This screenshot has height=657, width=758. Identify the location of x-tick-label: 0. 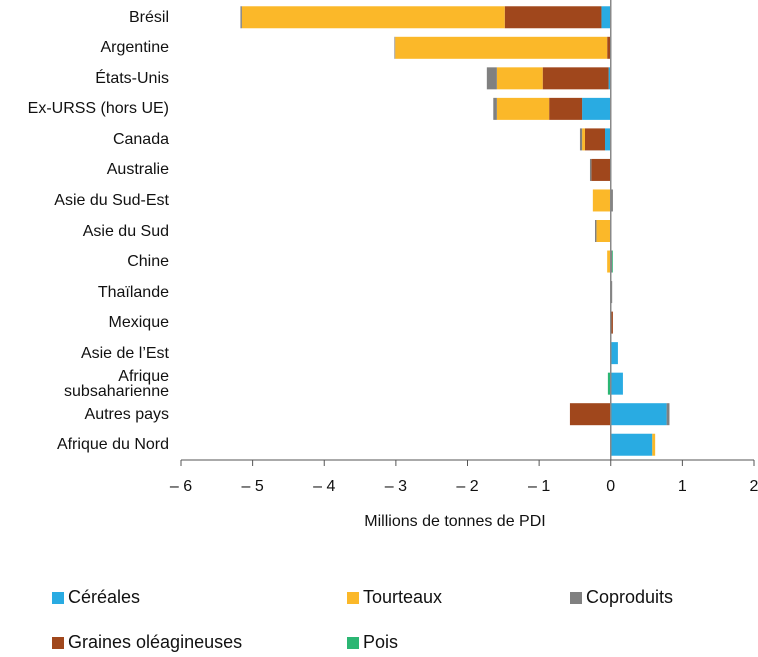
(610, 486).